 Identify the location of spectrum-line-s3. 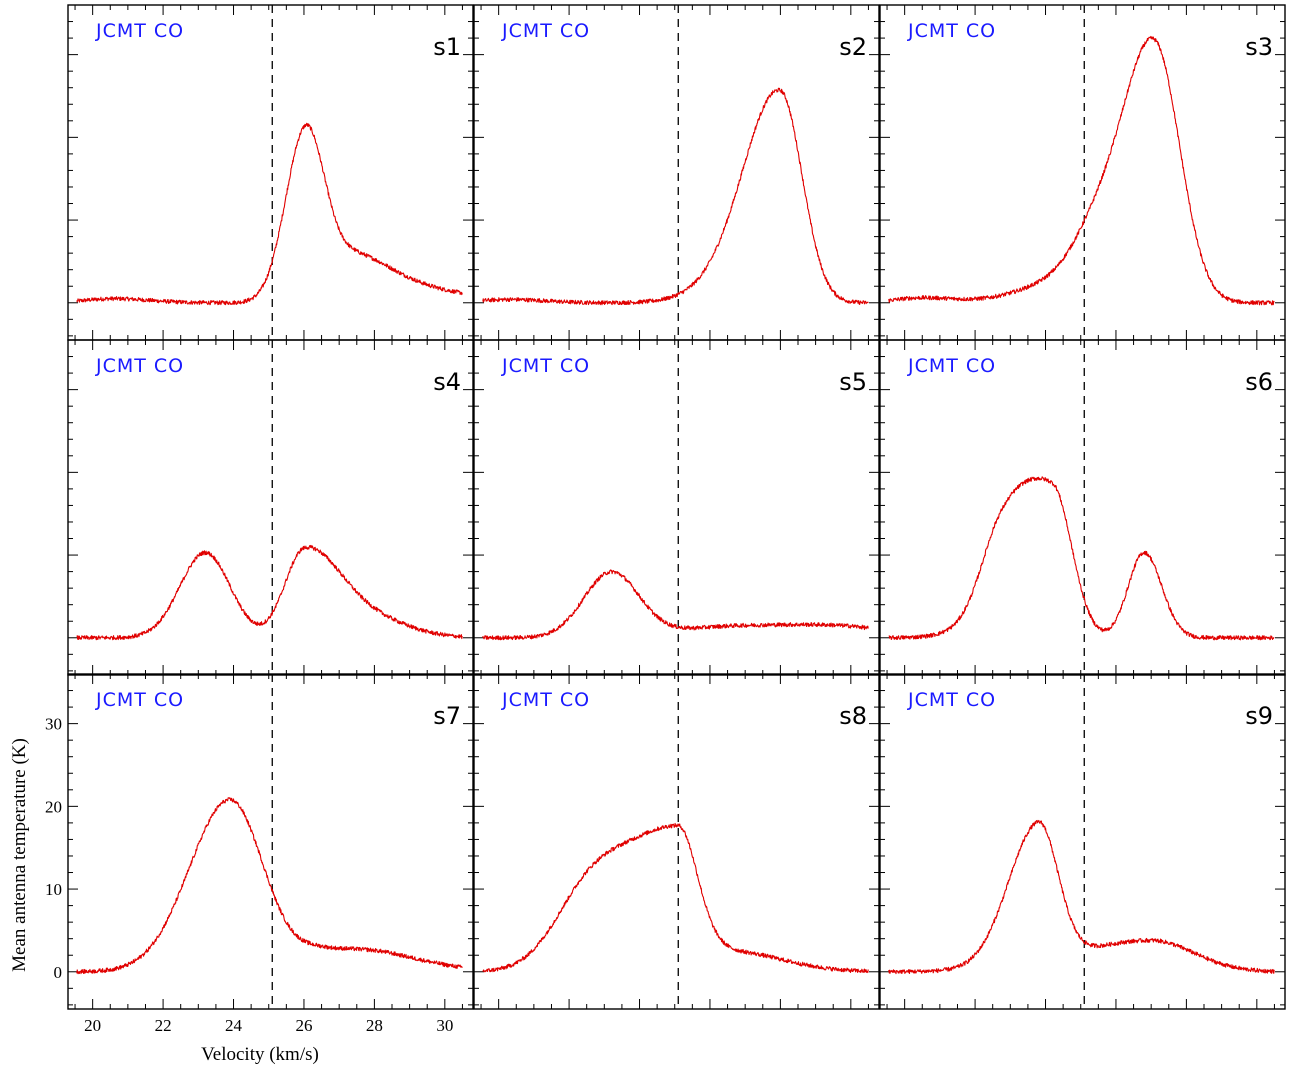
(1081, 170).